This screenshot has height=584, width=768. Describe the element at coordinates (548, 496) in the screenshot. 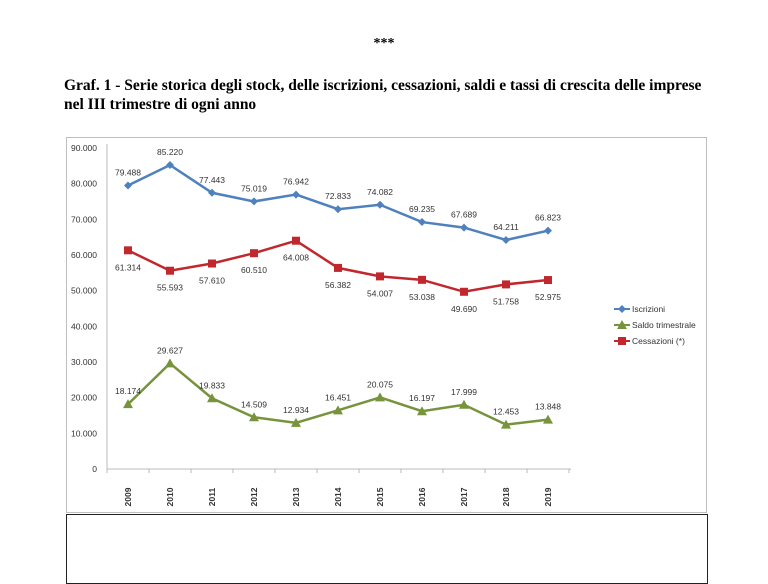

I see `x-tick-label: 2019` at that location.